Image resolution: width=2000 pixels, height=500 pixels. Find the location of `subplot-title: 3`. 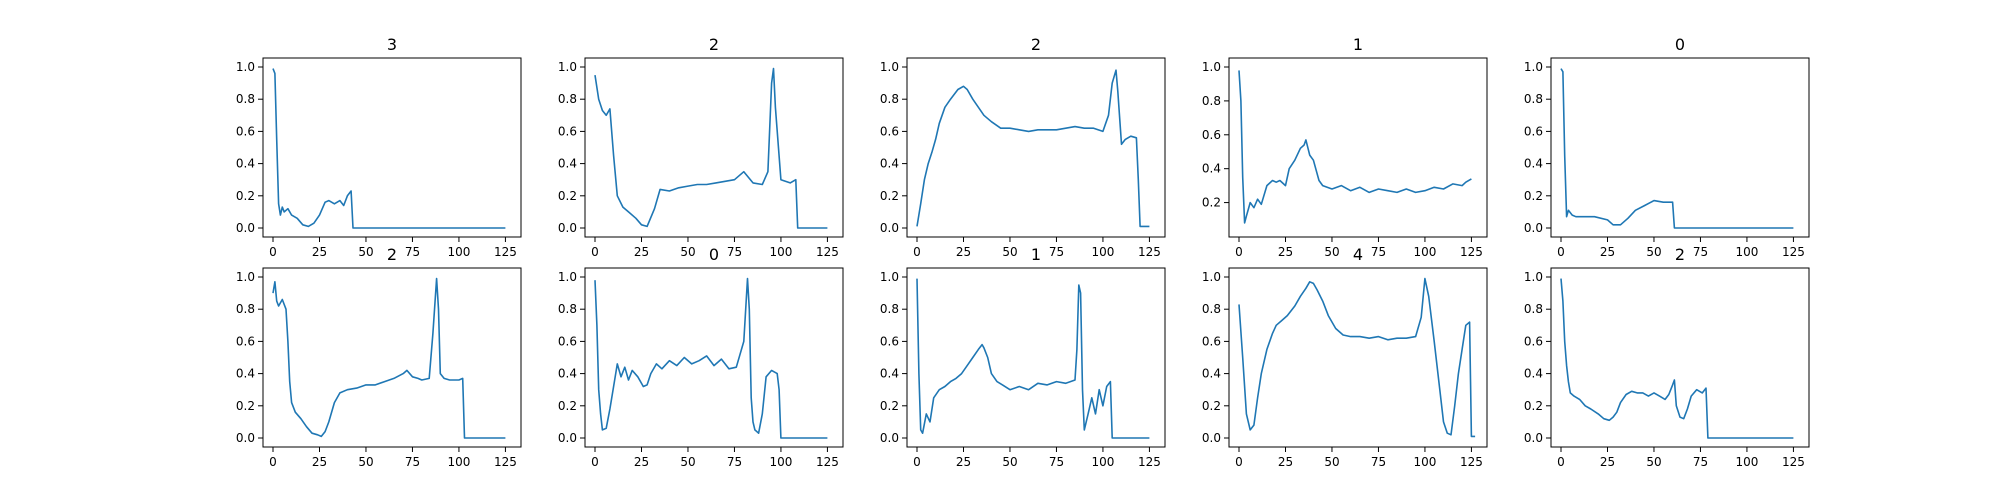

subplot-title: 3 is located at coordinates (392, 44).